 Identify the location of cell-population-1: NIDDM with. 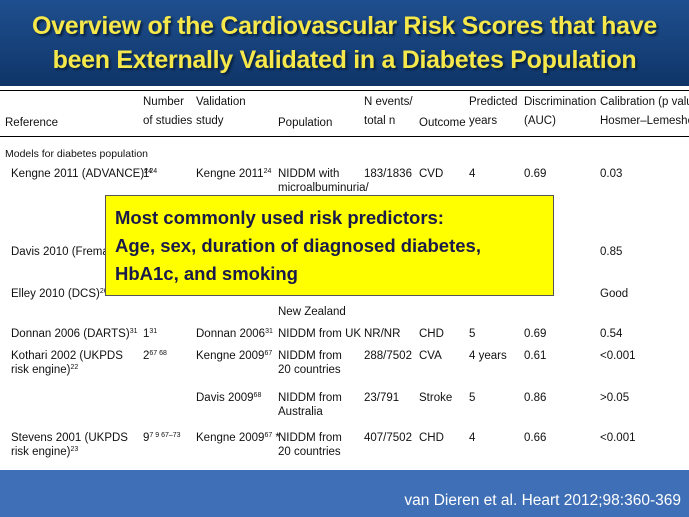
(309, 174).